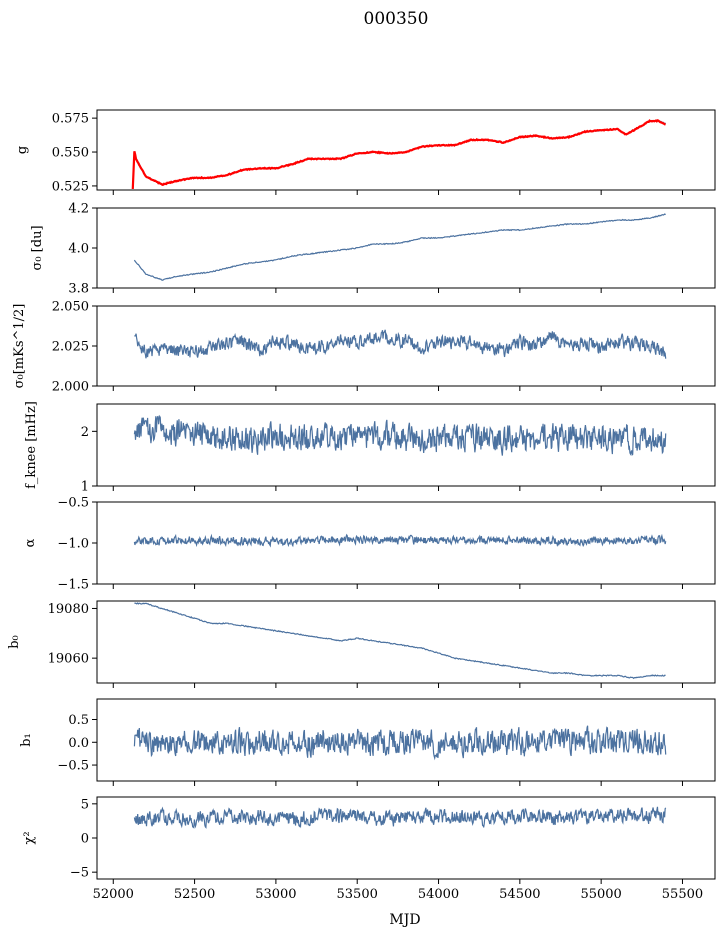  Describe the element at coordinates (600, 894) in the screenshot. I see `x-tick-label: 55000` at that location.